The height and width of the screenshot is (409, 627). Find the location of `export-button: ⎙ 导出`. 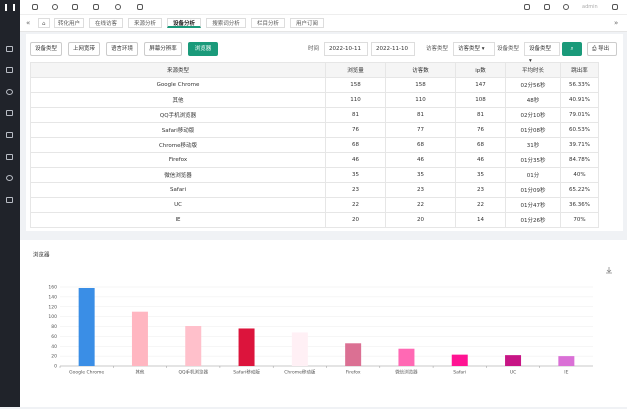

export-button: ⎙ 导出 is located at coordinates (602, 49).